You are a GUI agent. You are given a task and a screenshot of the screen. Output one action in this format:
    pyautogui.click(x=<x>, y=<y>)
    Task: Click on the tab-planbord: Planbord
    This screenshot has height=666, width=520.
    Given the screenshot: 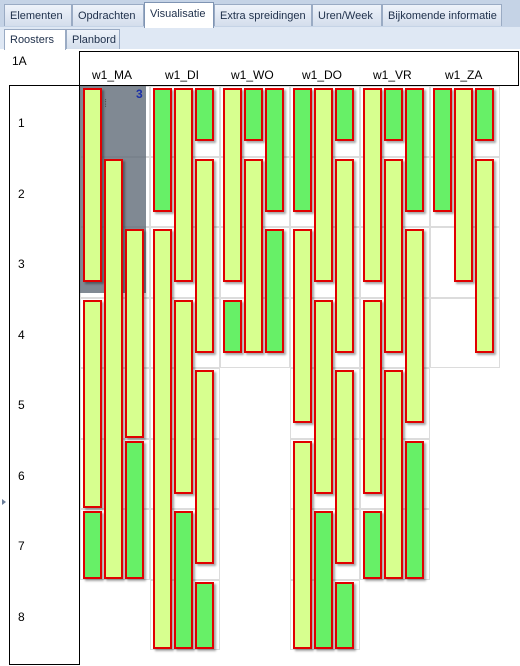 What is the action you would take?
    pyautogui.click(x=93, y=39)
    